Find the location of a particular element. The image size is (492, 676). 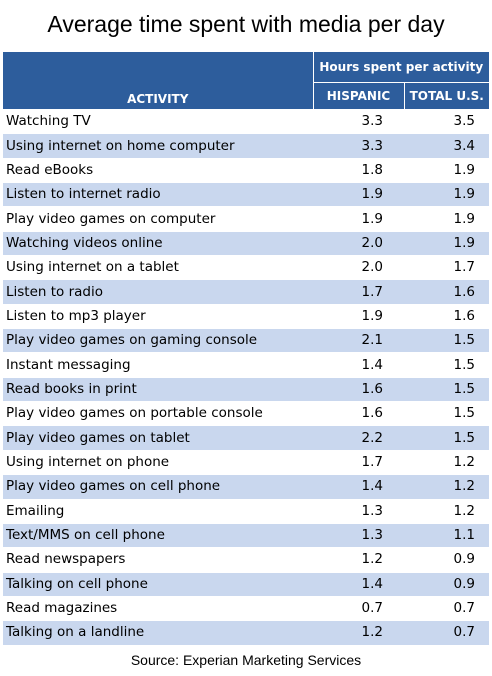

chart-title: Average time spent with media per day is located at coordinates (246, 24).